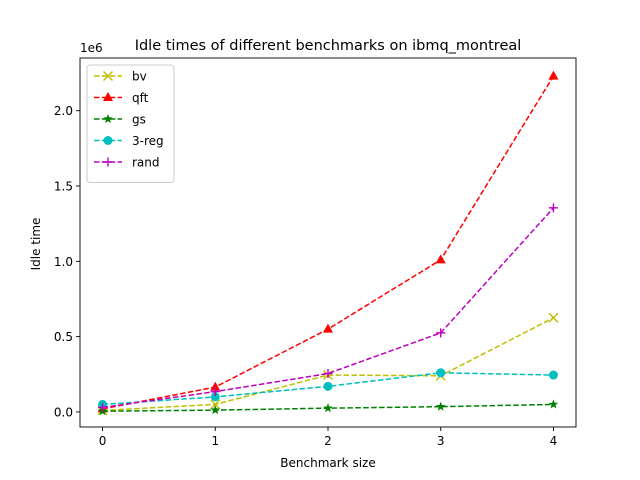 Image resolution: width=640 pixels, height=480 pixels. I want to click on legend: bv qft gs 3-reg rand, so click(130, 123).